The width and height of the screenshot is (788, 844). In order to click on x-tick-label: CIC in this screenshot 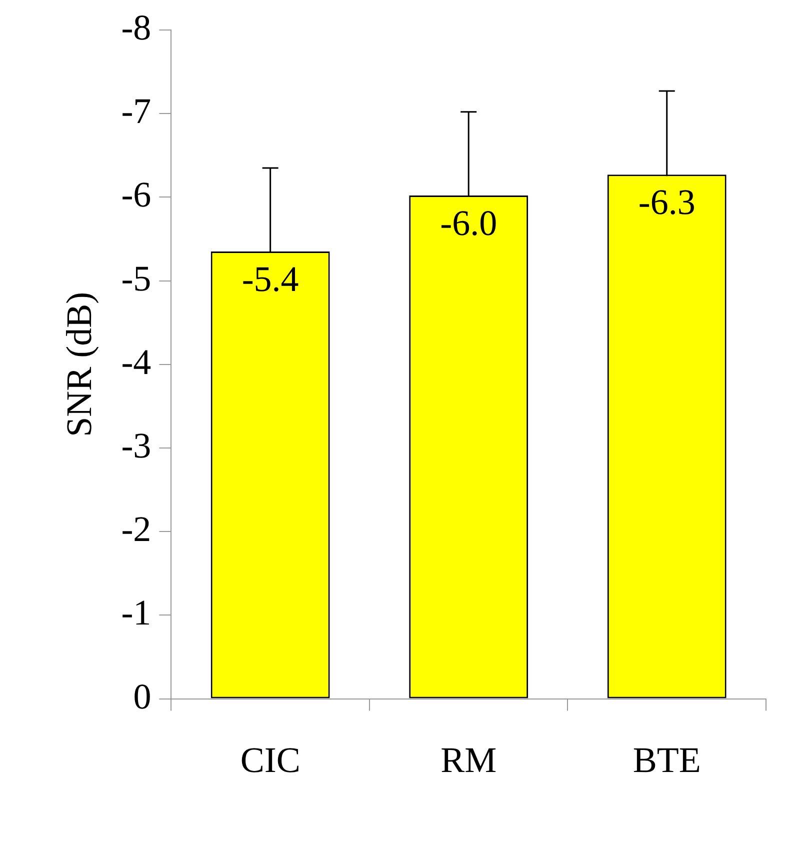, I will do `click(270, 760)`.